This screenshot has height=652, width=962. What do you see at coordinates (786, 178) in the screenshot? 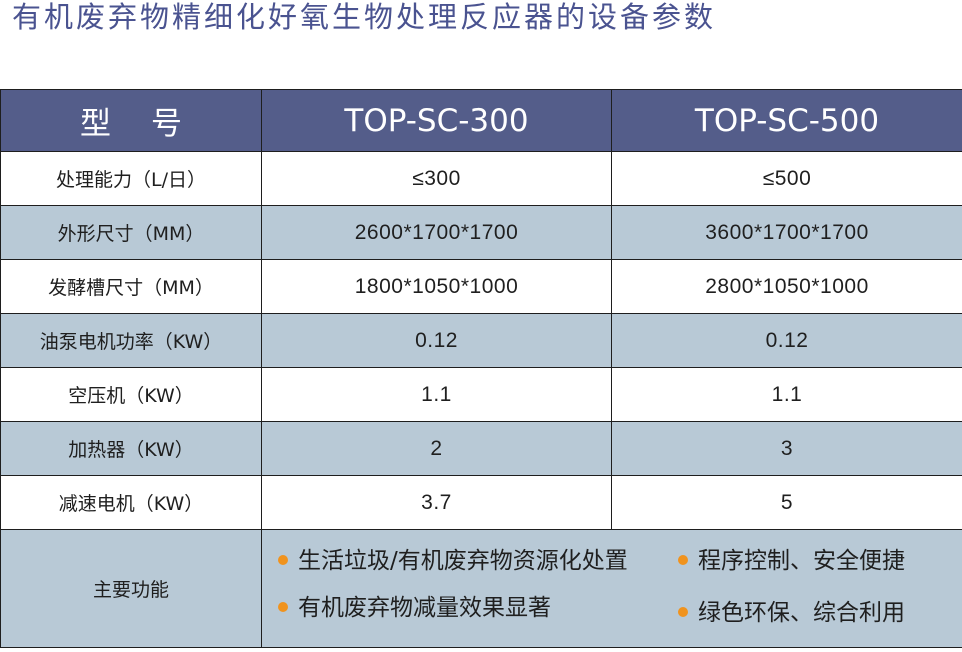
I see `cell-value: ≤500` at bounding box center [786, 178].